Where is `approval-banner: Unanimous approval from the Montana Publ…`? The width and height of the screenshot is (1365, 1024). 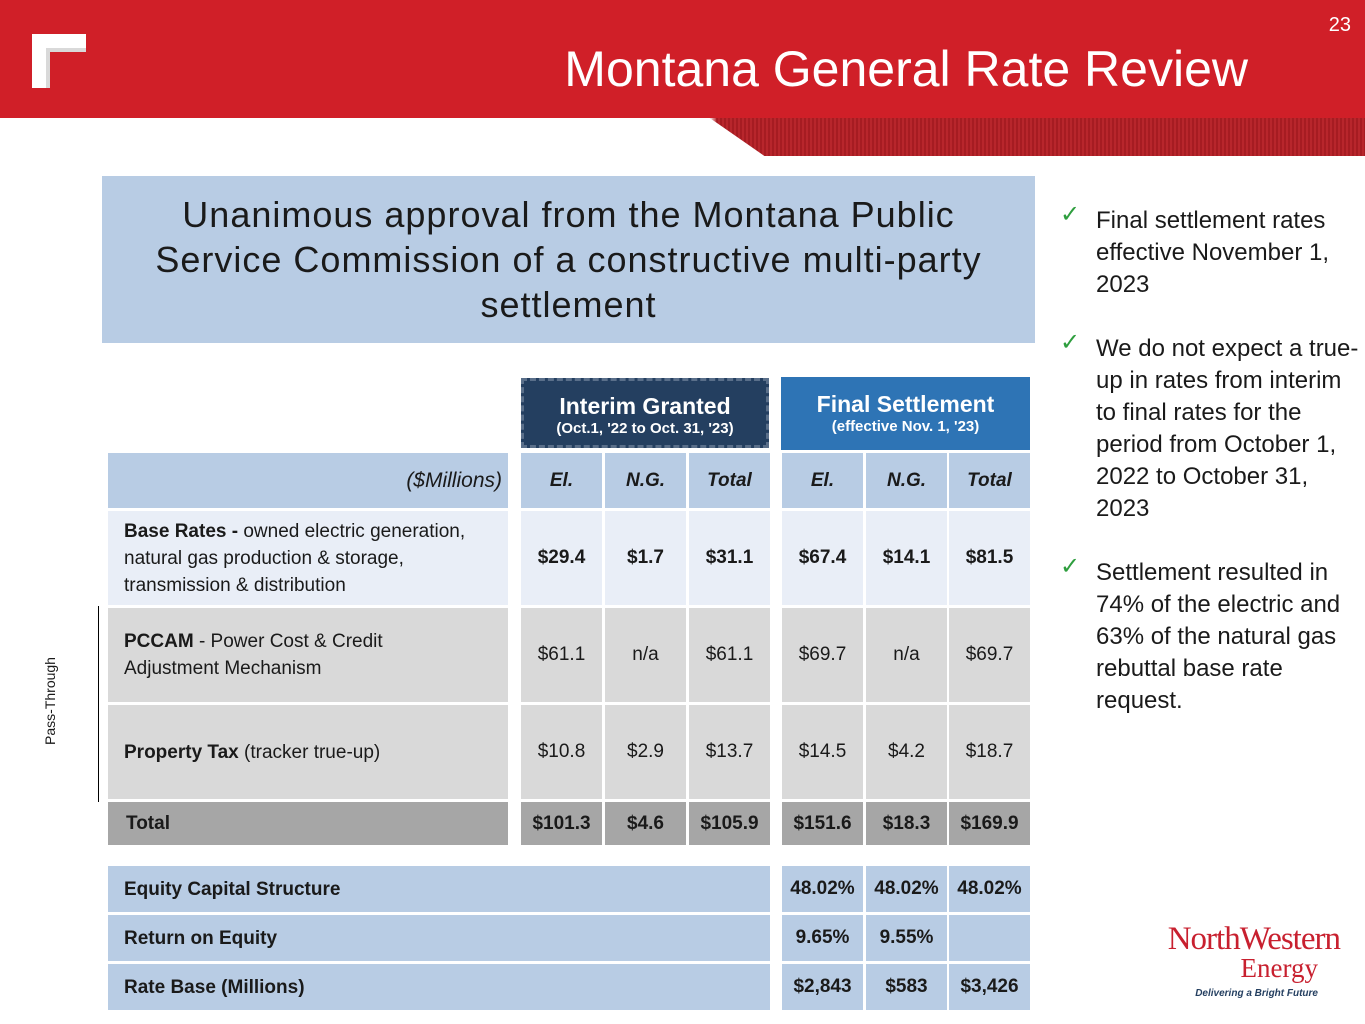 approval-banner: Unanimous approval from the Montana Publ… is located at coordinates (568, 259).